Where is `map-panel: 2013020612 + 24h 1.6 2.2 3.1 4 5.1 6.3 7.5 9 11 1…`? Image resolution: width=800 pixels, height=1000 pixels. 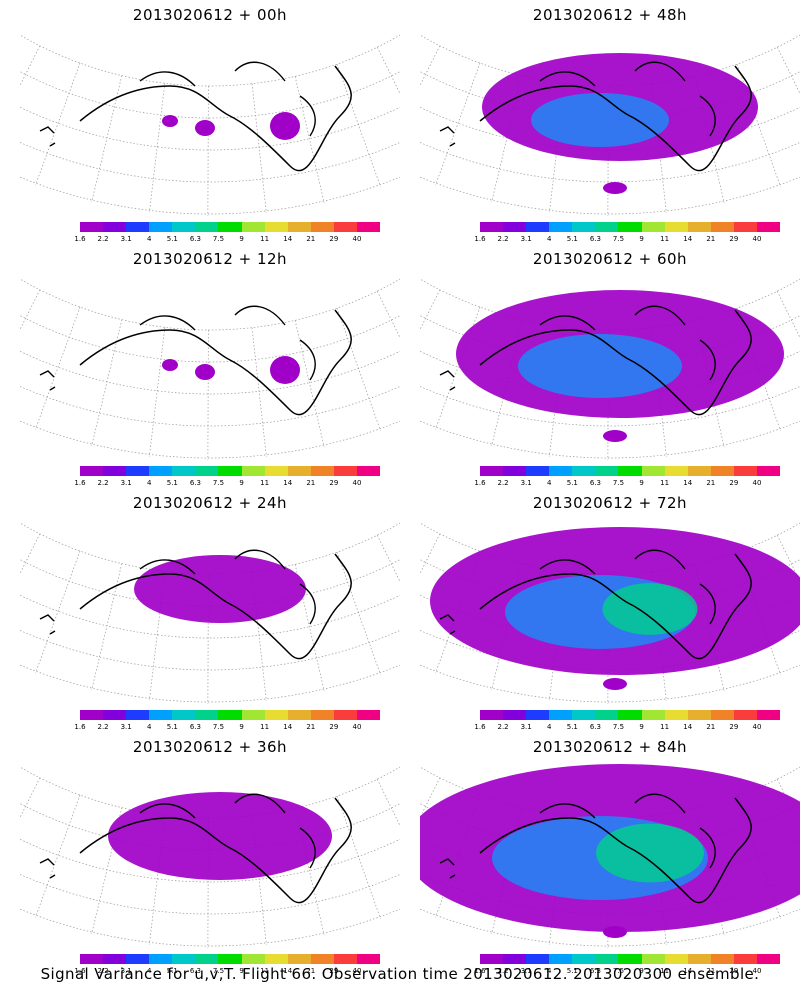
map-panel: 2013020612 + 24h 1.6 2.2 3.1 4 5.1 6.3 7.5 9 11 1… is located at coordinates (210, 610).